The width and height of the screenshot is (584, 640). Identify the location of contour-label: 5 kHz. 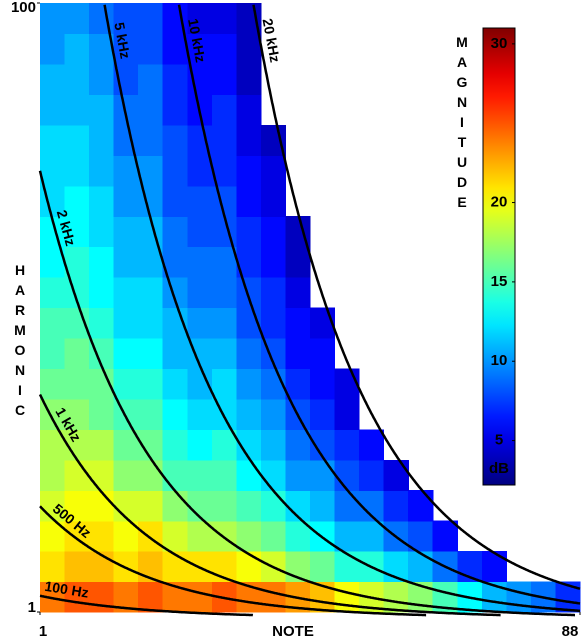
(122, 40).